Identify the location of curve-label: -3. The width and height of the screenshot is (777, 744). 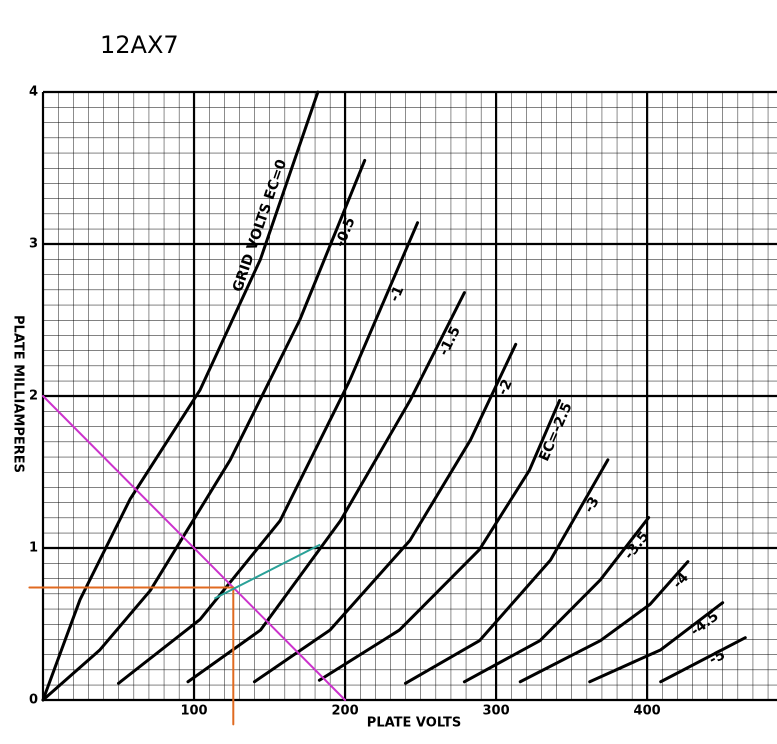
(592, 504).